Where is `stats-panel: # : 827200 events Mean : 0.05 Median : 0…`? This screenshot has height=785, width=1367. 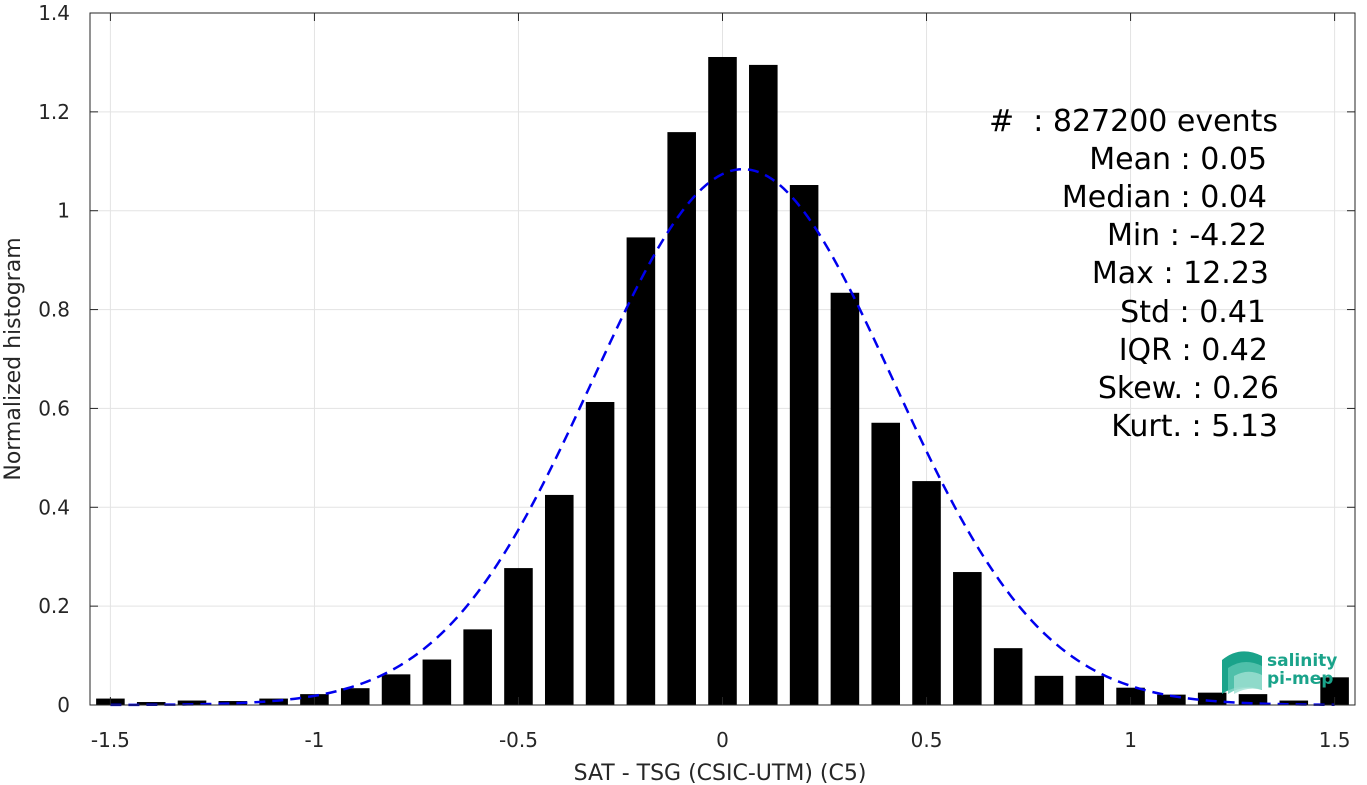
stats-panel: # : 827200 events Mean : 0.05 Median : 0… is located at coordinates (1134, 274).